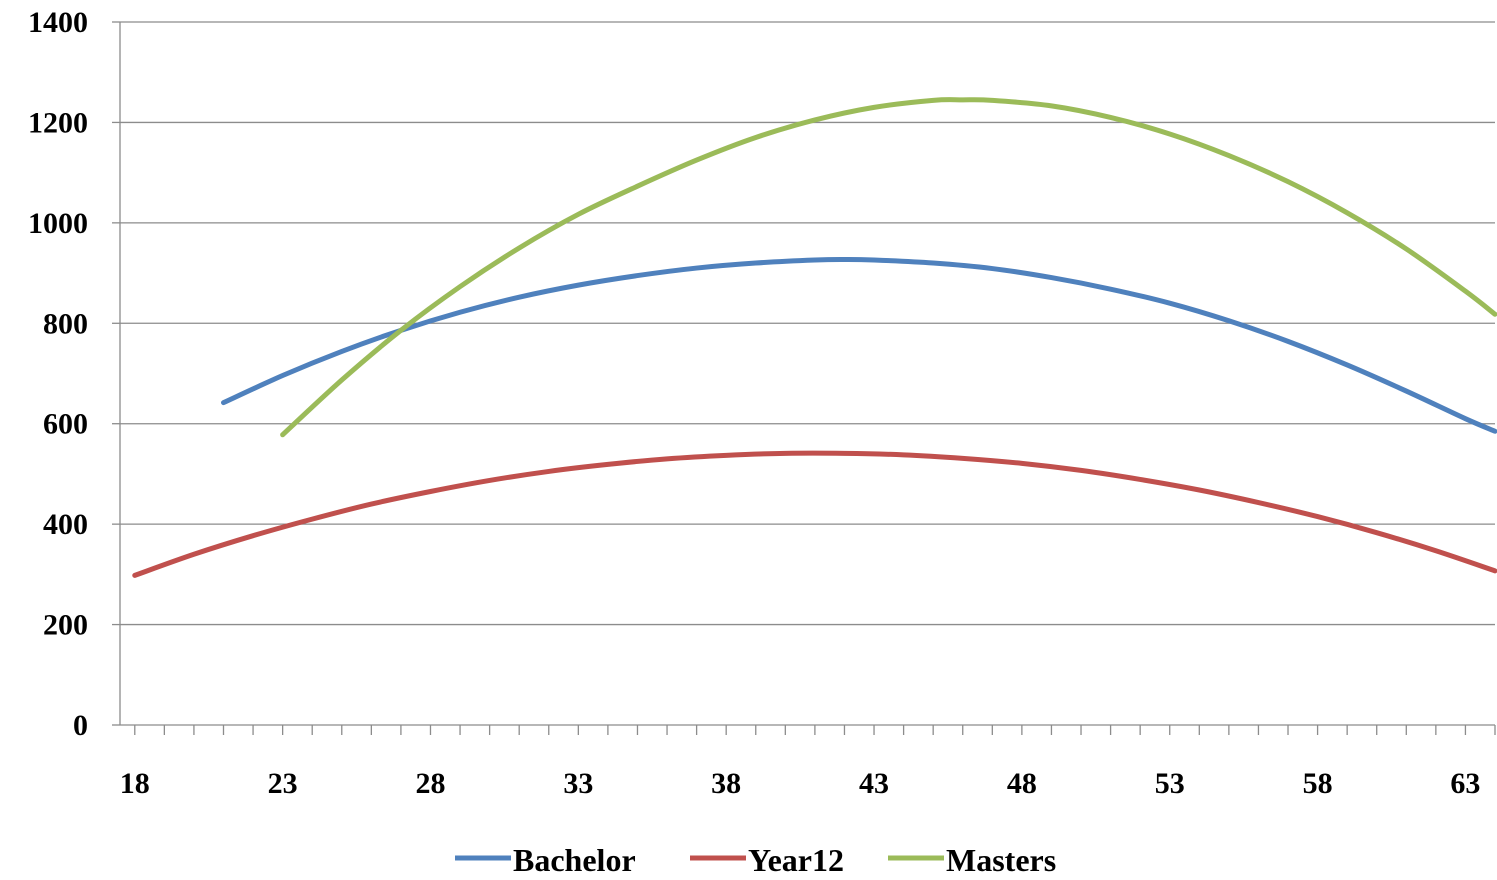 The height and width of the screenshot is (880, 1497). I want to click on x-tick-labels: 18 23 28 33 38 43 48 53 58 63, so click(800, 783).